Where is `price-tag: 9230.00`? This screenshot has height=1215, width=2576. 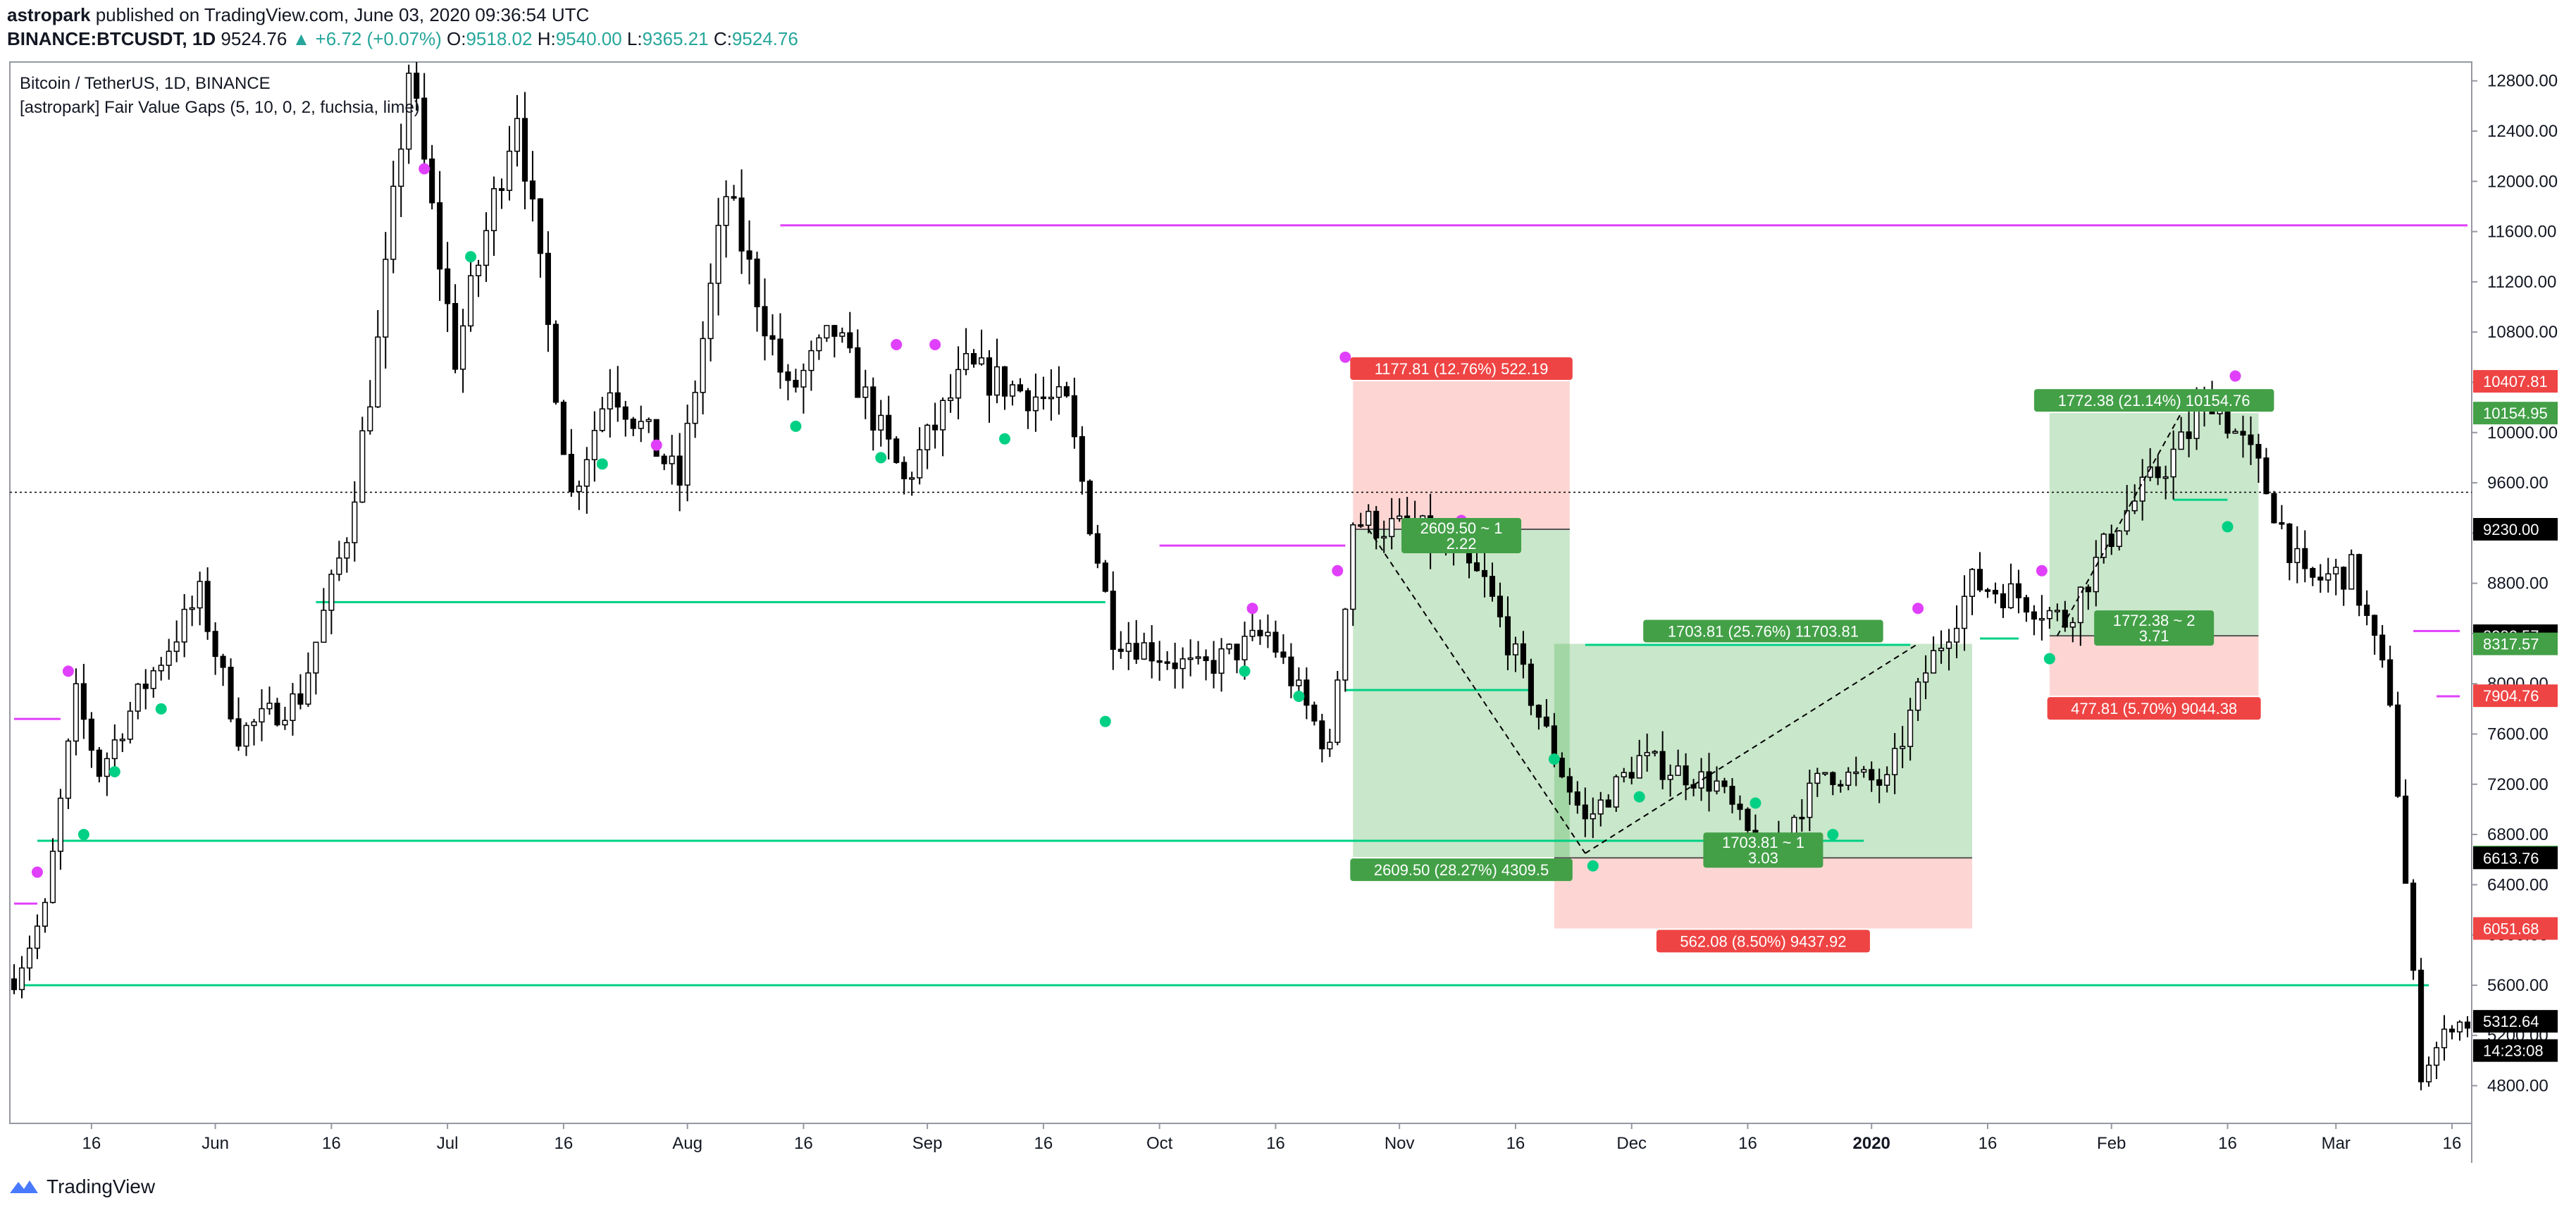
price-tag: 9230.00 is located at coordinates (2511, 529).